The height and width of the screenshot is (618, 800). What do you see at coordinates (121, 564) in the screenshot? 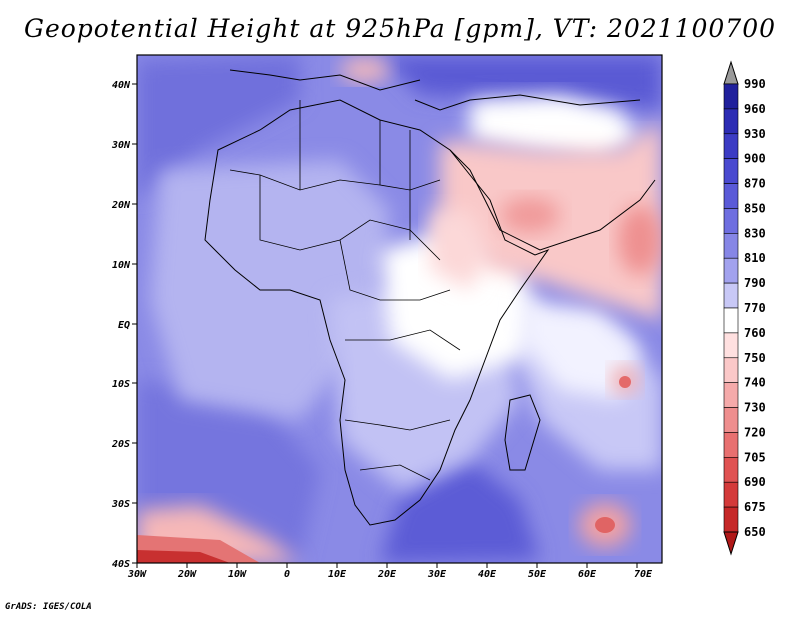
I see `lat-label: 40S` at bounding box center [121, 564].